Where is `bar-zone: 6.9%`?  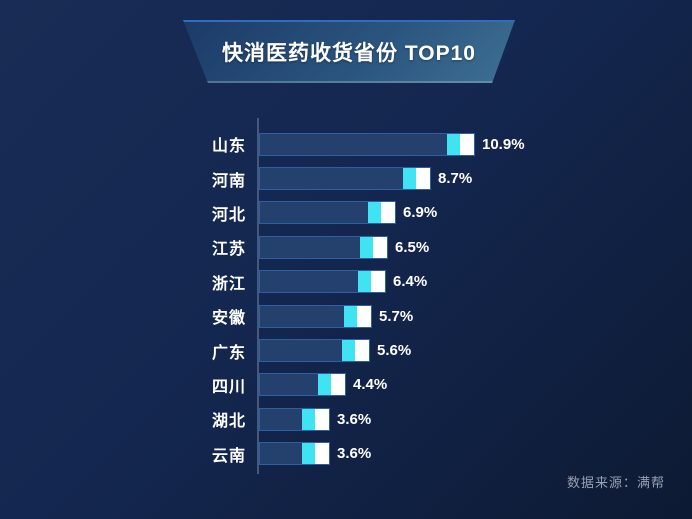 bar-zone: 6.9% is located at coordinates (475, 213).